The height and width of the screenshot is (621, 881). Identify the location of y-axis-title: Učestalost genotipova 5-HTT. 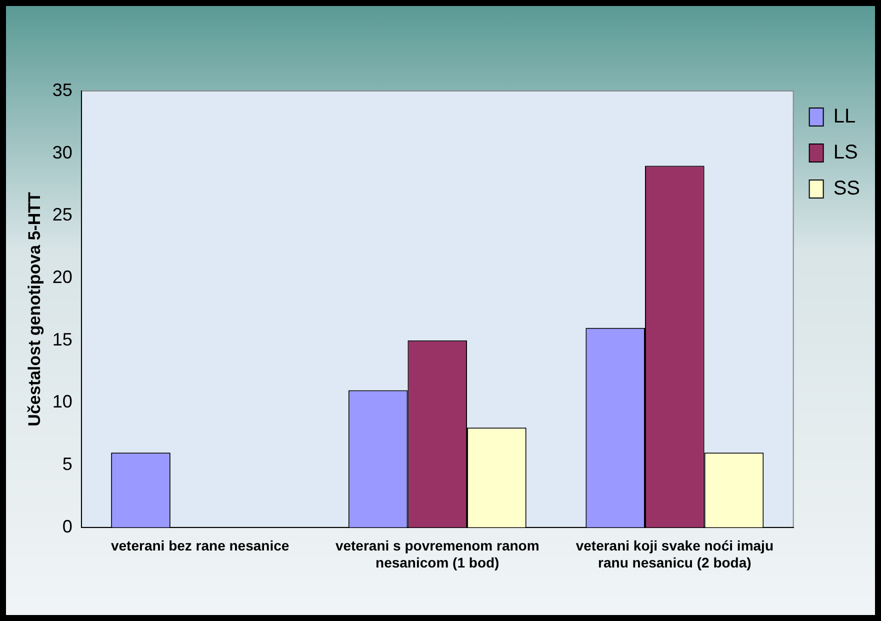
(34, 308).